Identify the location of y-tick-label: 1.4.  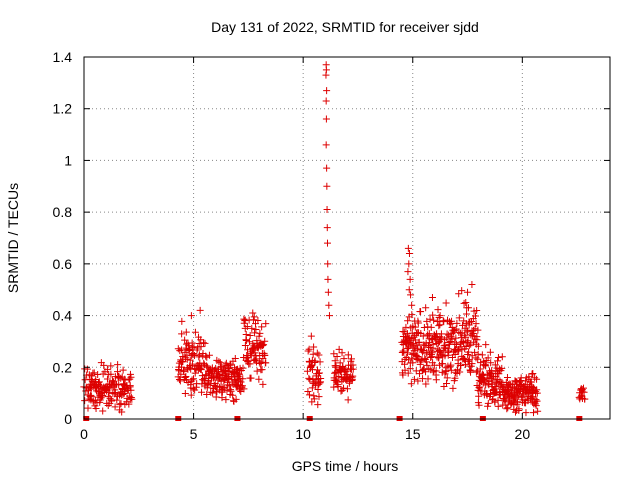
(63, 57).